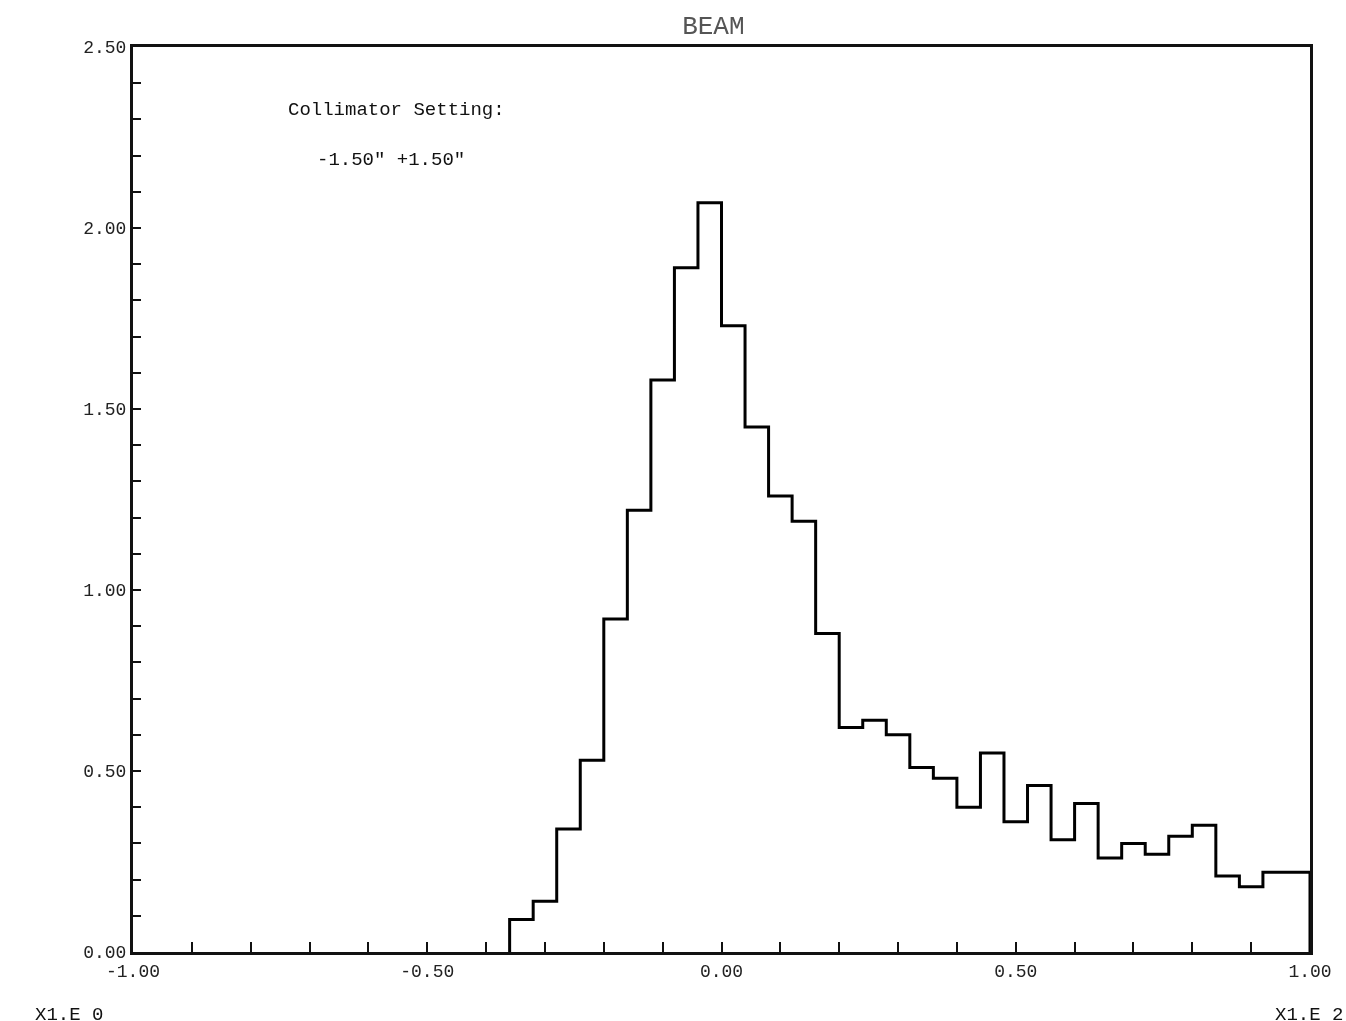  What do you see at coordinates (721, 971) in the screenshot?
I see `x-tick-label: 0.00` at bounding box center [721, 971].